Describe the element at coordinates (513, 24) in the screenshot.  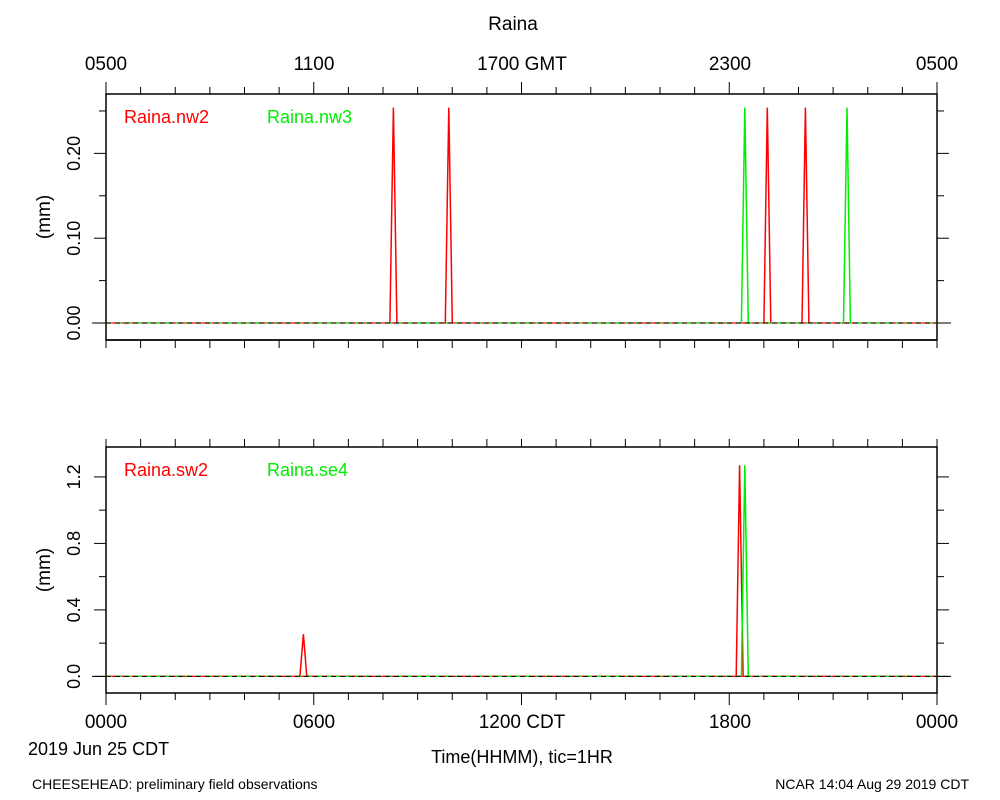
I see `chart-title: Raina` at that location.